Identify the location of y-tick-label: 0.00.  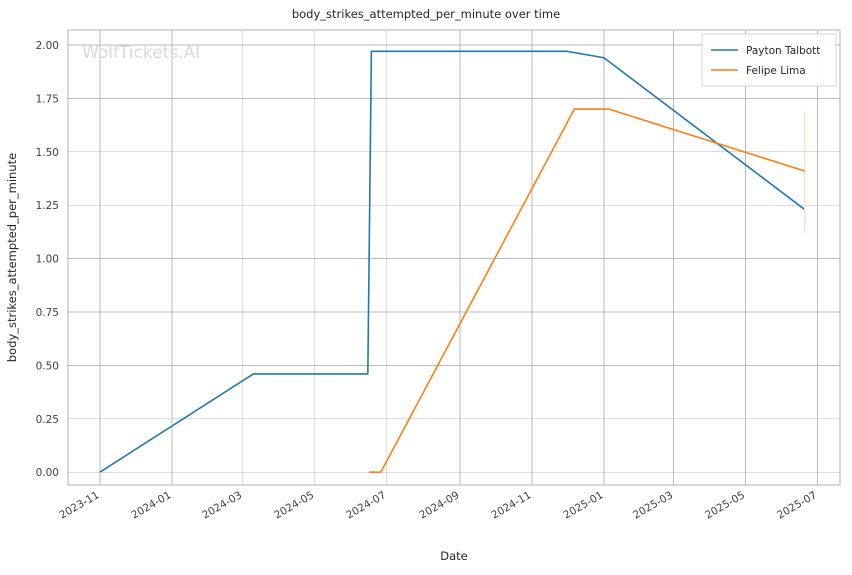
(47, 473).